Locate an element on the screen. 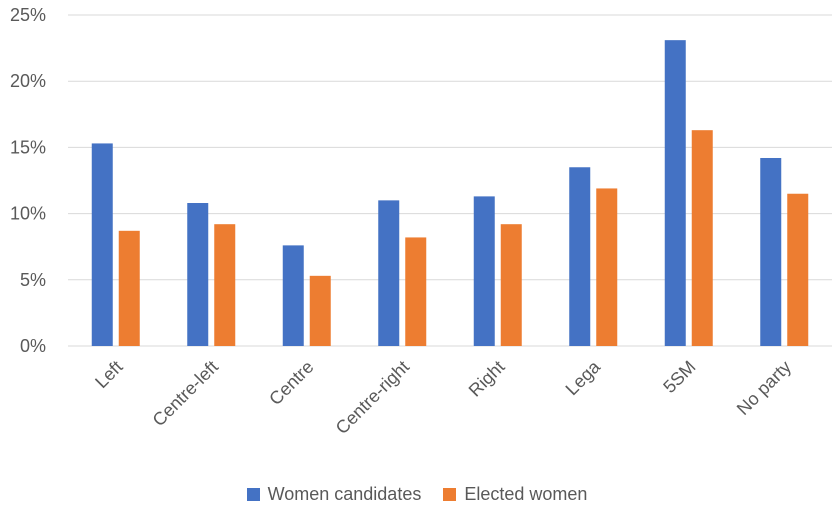  y-tick-label: 0% is located at coordinates (33, 346).